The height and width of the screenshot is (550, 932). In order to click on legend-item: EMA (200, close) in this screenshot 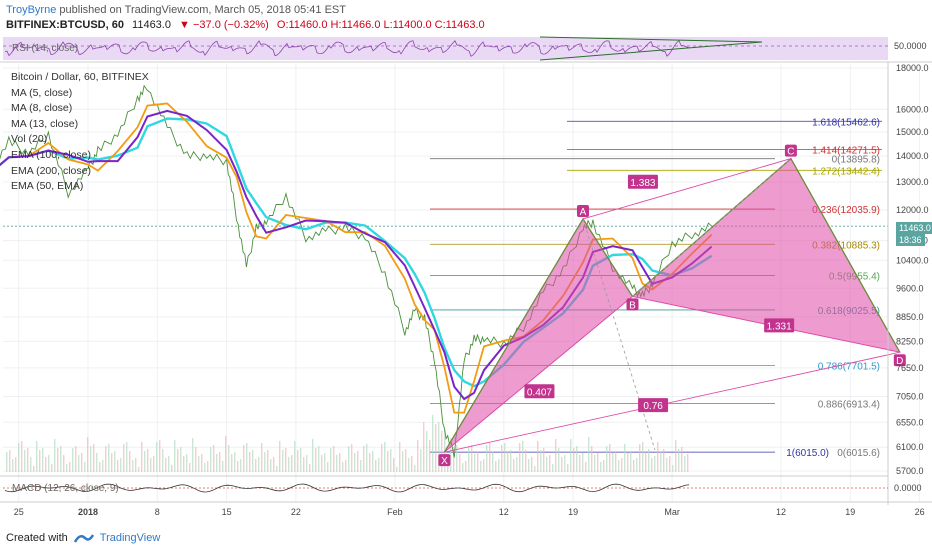, I will do `click(51, 170)`.